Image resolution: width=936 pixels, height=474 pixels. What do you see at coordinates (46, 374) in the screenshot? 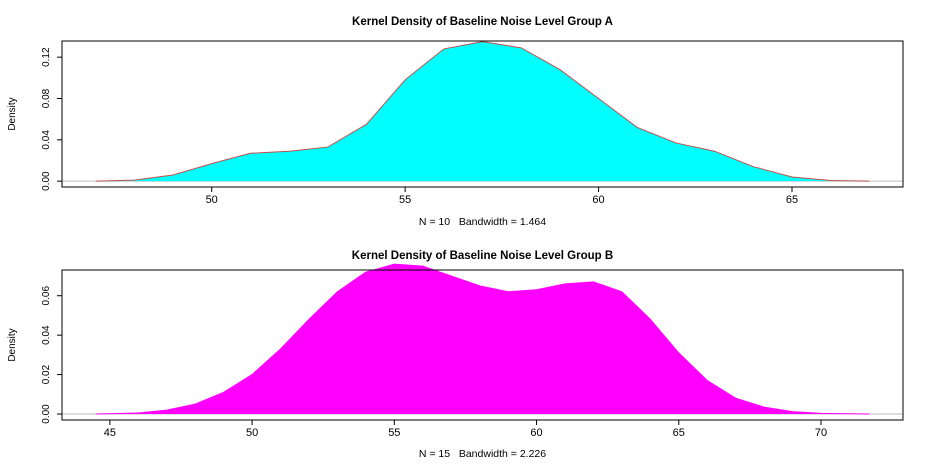
I see `y-tick-label: 0.02` at bounding box center [46, 374].